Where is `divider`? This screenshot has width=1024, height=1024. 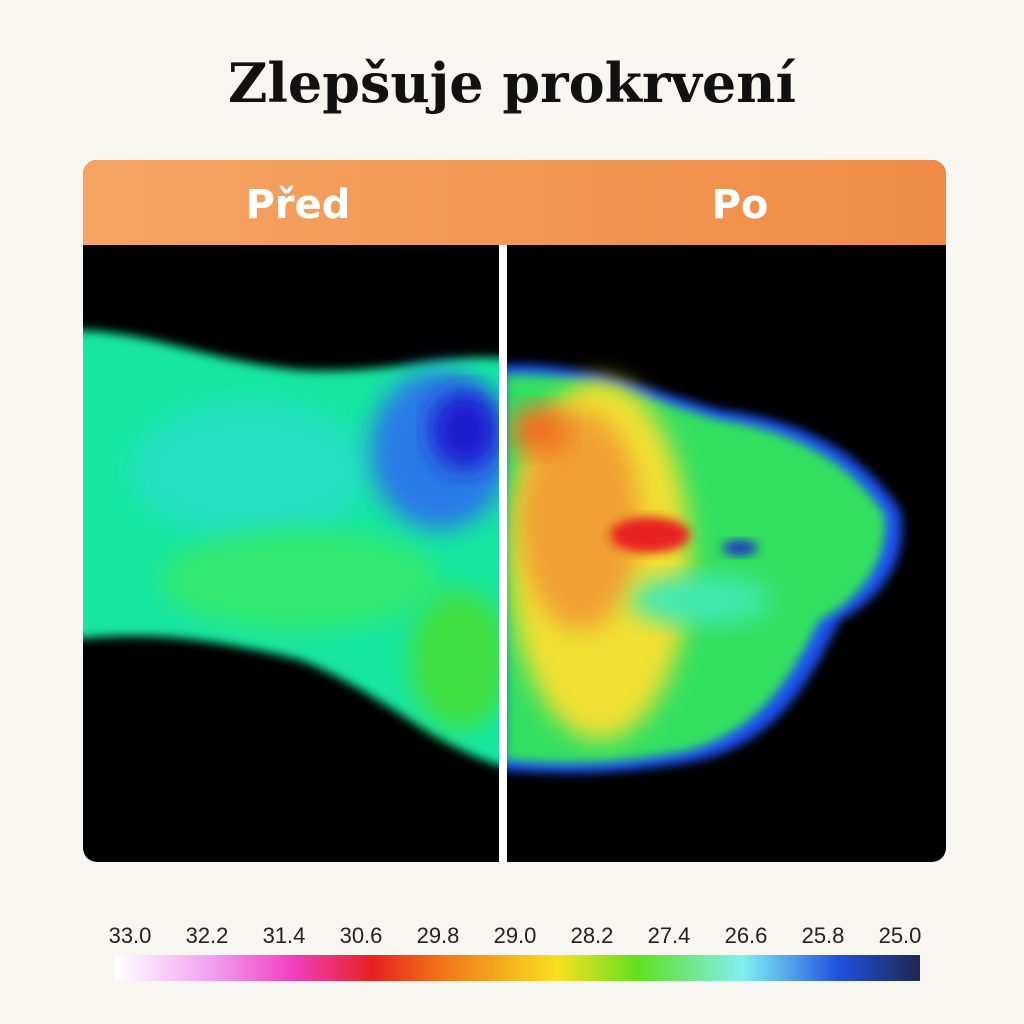 divider is located at coordinates (503, 553).